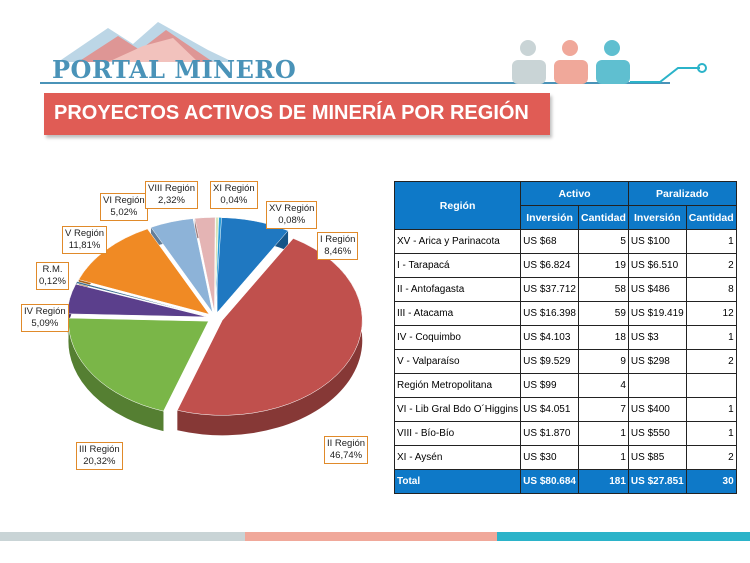 Image resolution: width=750 pixels, height=563 pixels. Describe the element at coordinates (457, 289) in the screenshot. I see `cell-region: II - Antofagasta` at that location.